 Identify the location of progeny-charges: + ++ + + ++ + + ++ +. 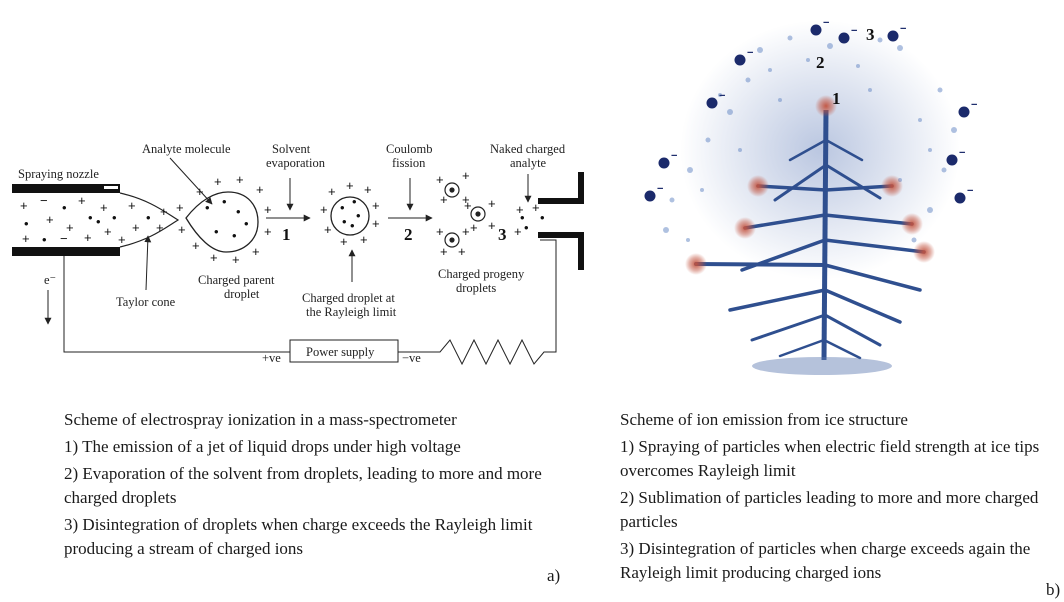
(466, 213).